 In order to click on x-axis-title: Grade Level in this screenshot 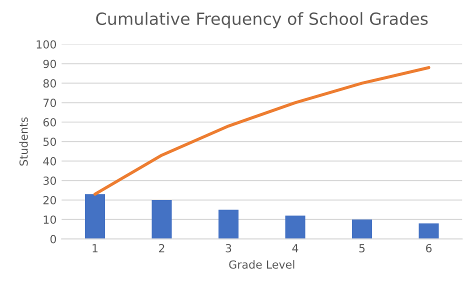, I will do `click(261, 264)`.